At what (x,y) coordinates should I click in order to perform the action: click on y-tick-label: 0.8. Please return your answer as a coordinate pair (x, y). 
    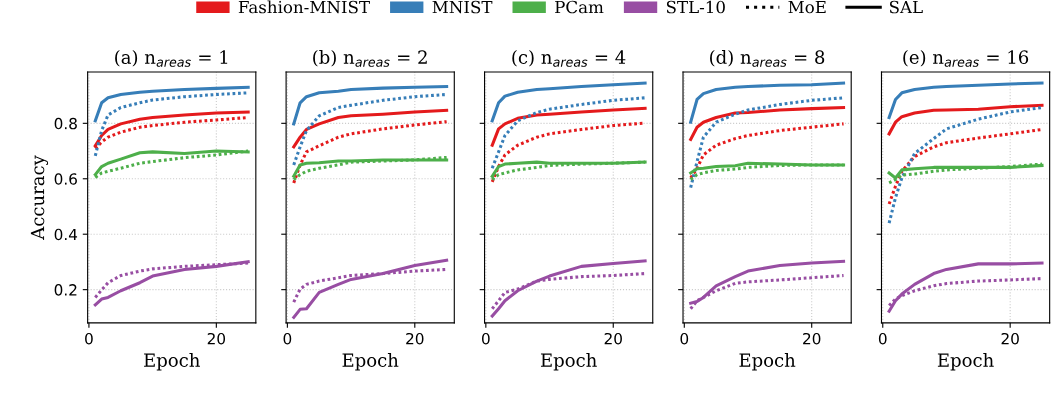
    Looking at the image, I should click on (65, 123).